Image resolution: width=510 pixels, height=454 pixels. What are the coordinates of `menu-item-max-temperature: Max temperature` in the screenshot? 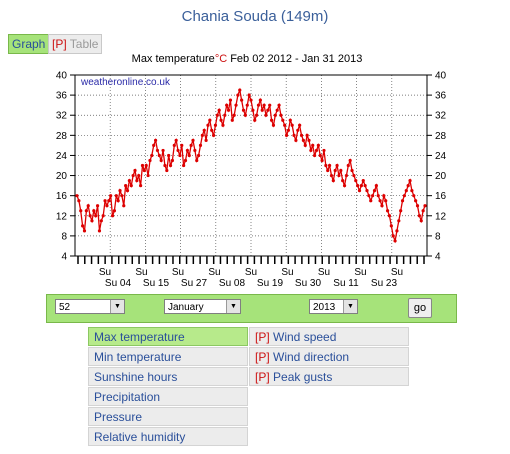 It's located at (168, 336).